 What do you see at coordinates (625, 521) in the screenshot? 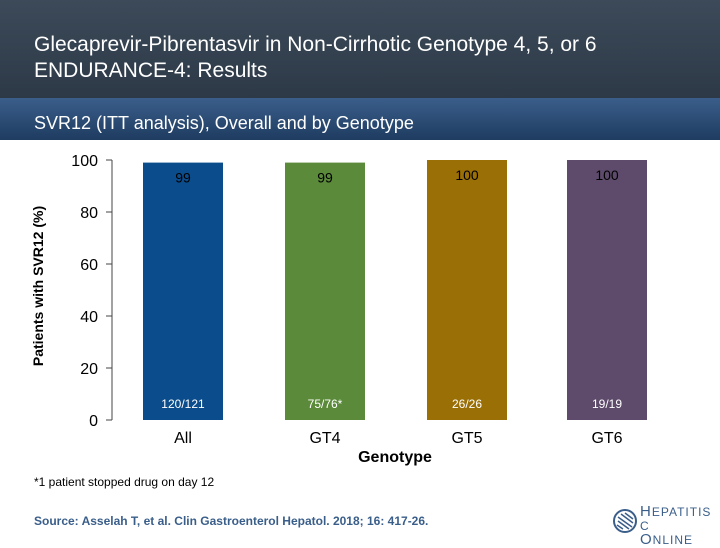
I see `hepatitis-c-online-logo-icon` at bounding box center [625, 521].